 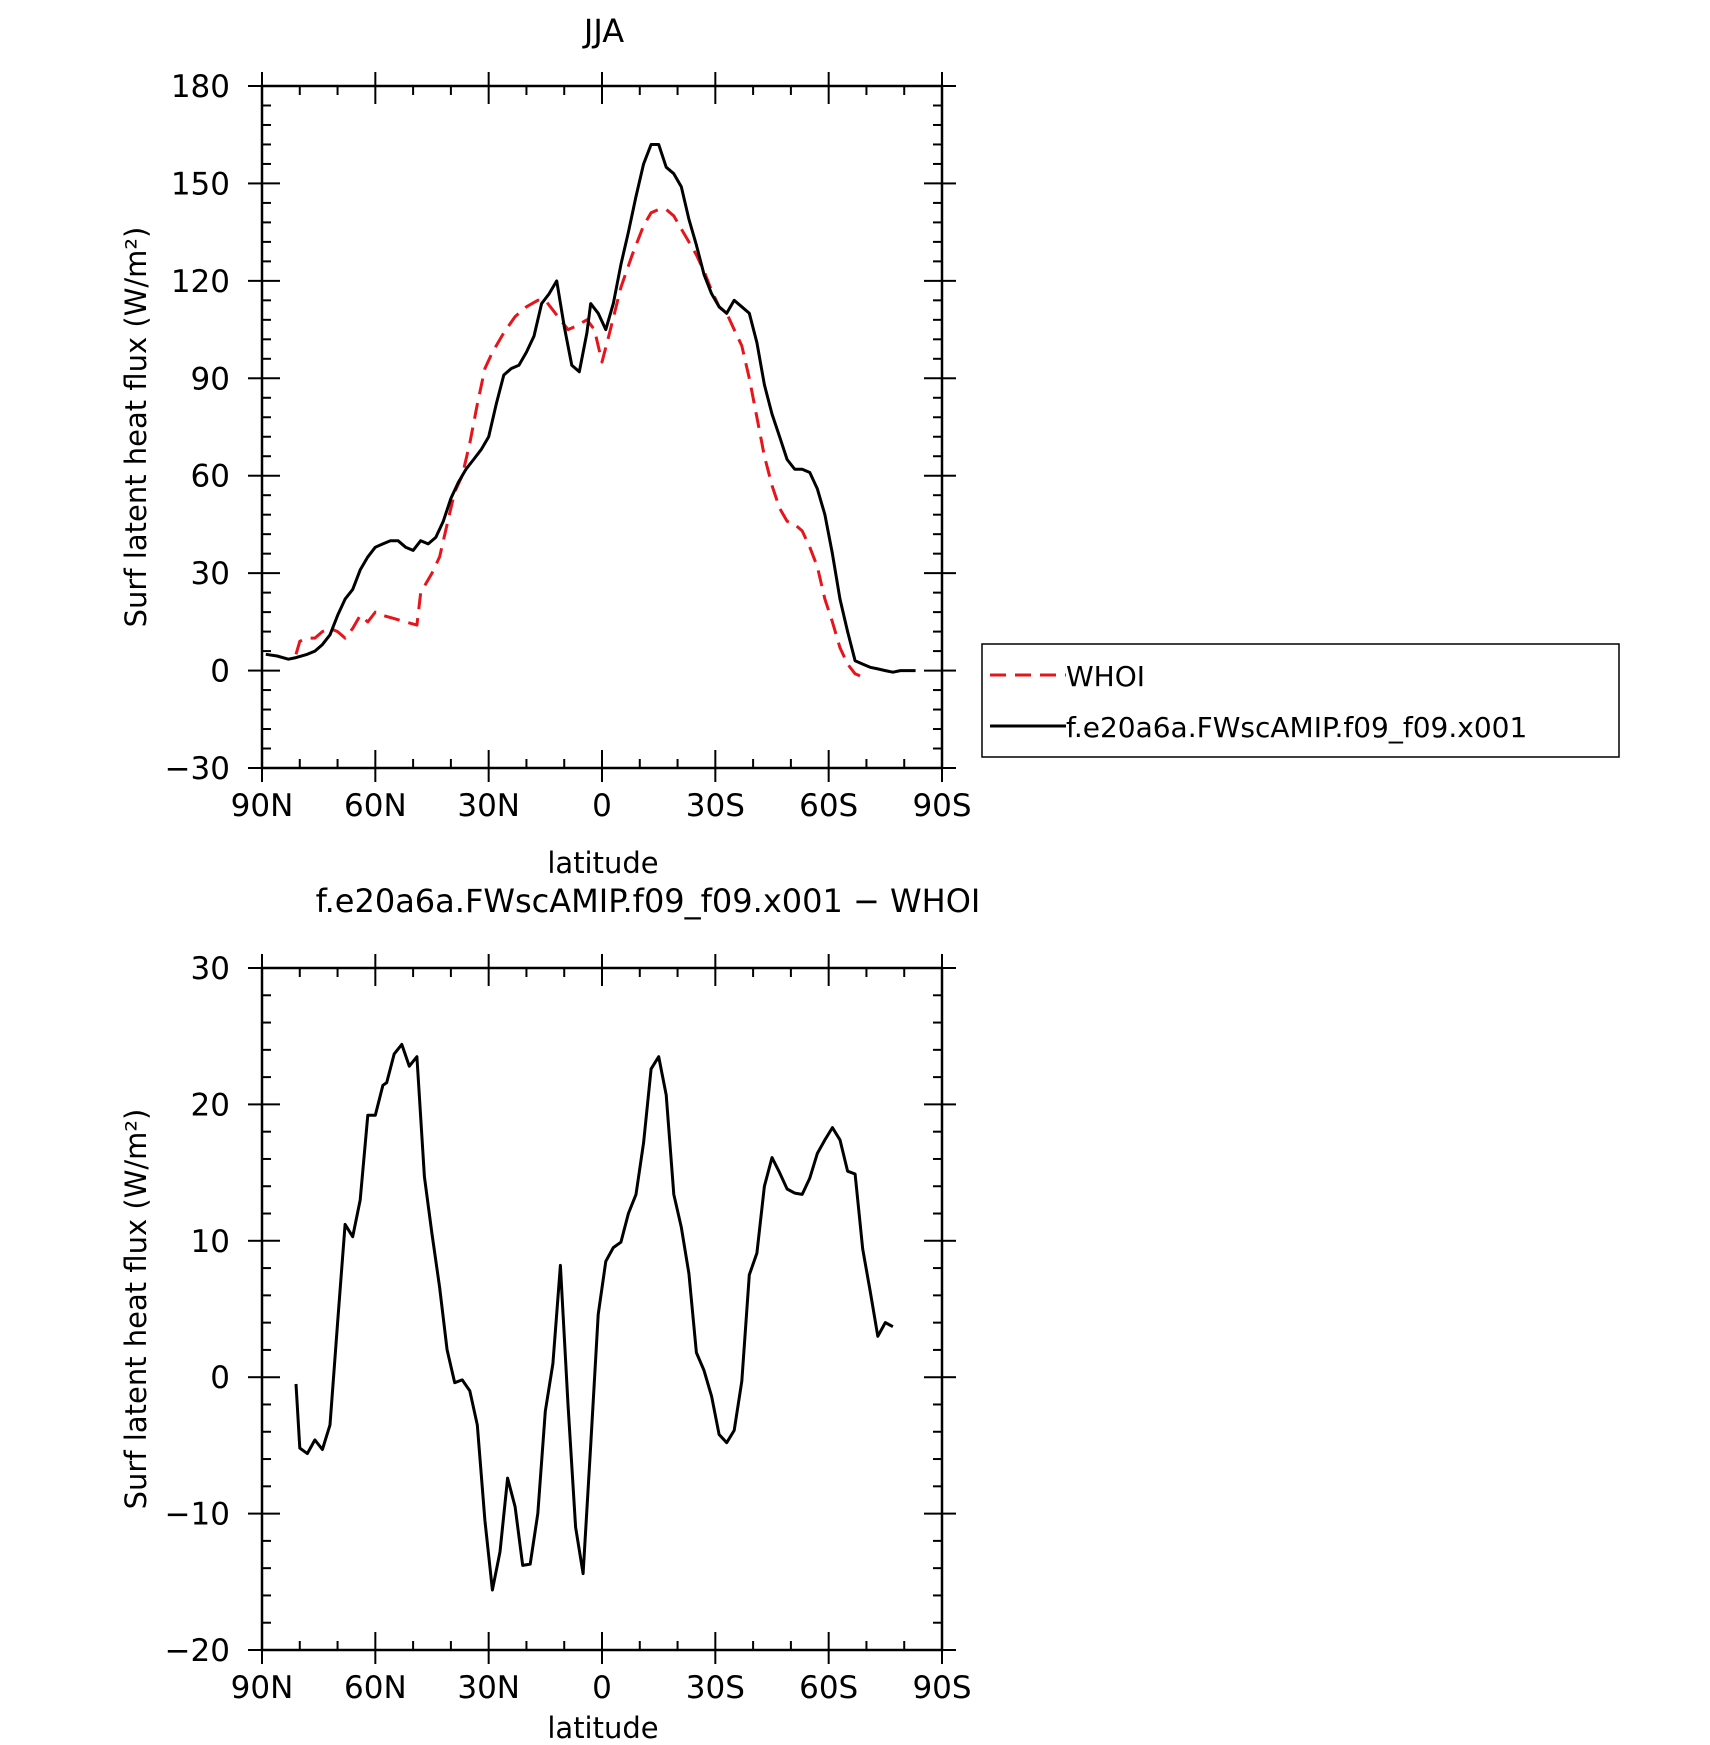 I want to click on y-tick-label: −30, so click(x=197, y=769).